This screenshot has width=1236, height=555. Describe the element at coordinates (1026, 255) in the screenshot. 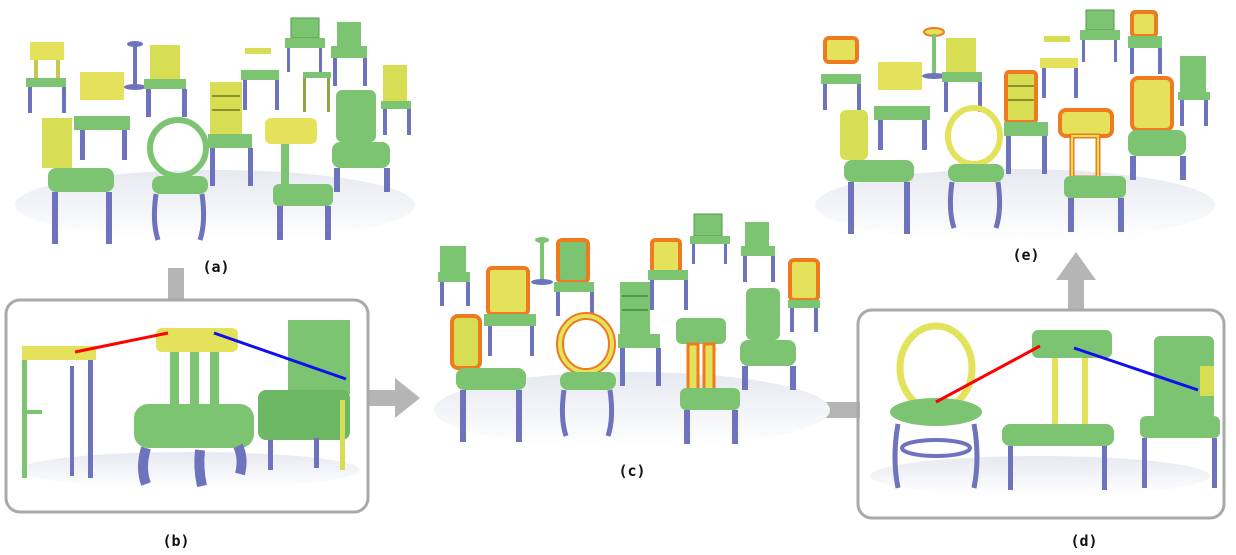

I see `panel-e-label: (e)` at that location.